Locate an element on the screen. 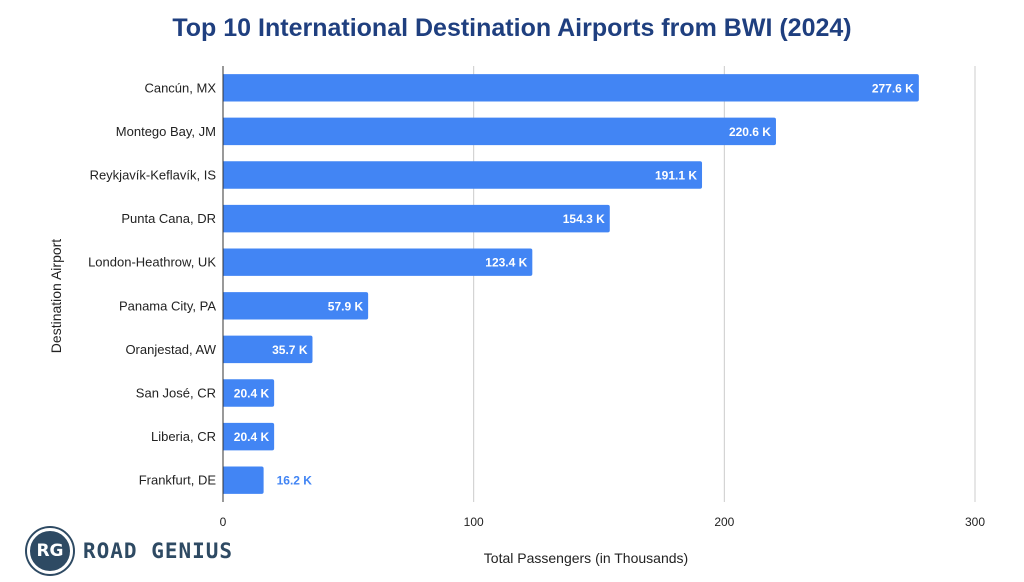 Image resolution: width=1024 pixels, height=582 pixels. data-label: 220.6 K is located at coordinates (750, 132).